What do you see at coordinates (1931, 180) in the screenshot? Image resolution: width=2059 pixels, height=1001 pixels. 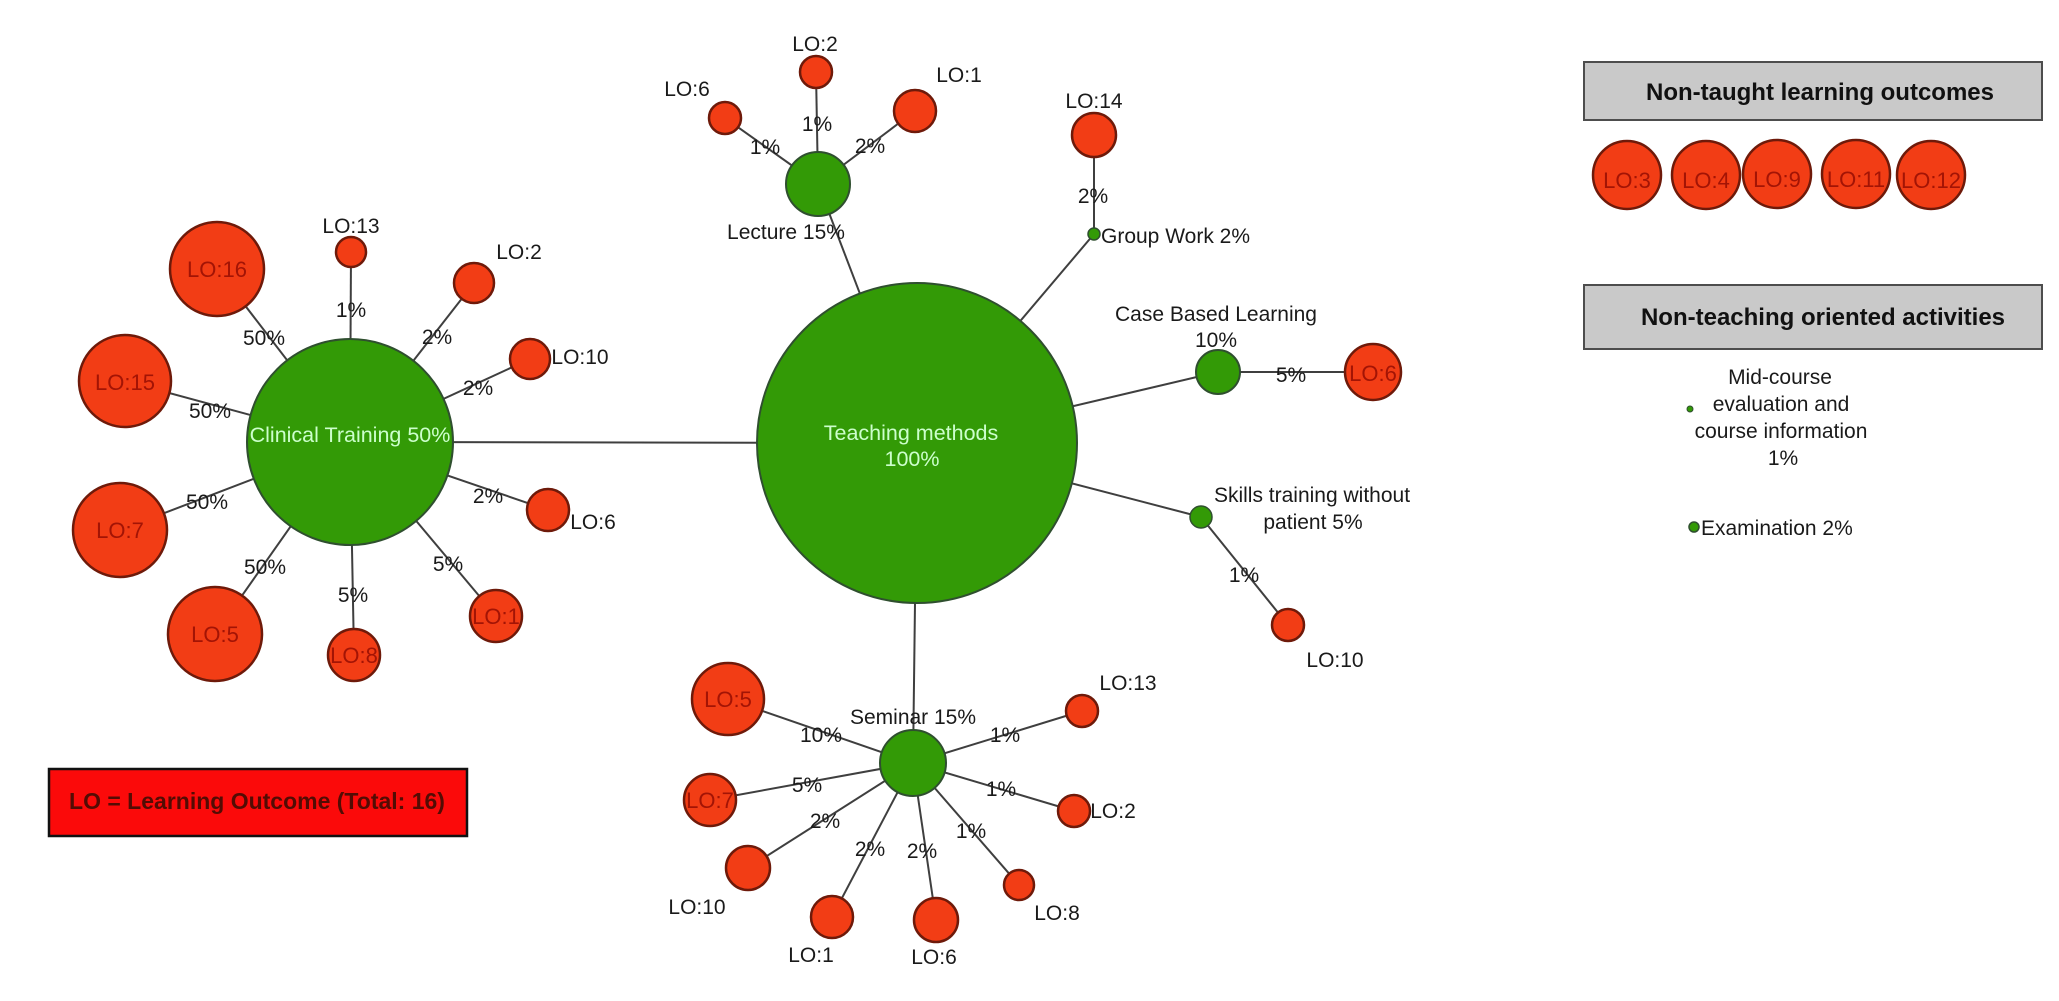 I see `svg-text: LO:12` at bounding box center [1931, 180].